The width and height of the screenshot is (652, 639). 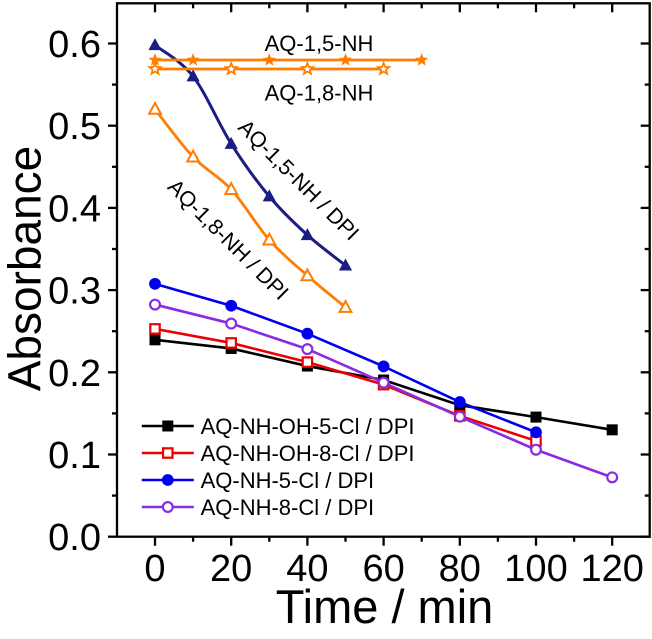 What do you see at coordinates (319, 43) in the screenshot?
I see `svg-text: AQ-1,5-NH` at bounding box center [319, 43].